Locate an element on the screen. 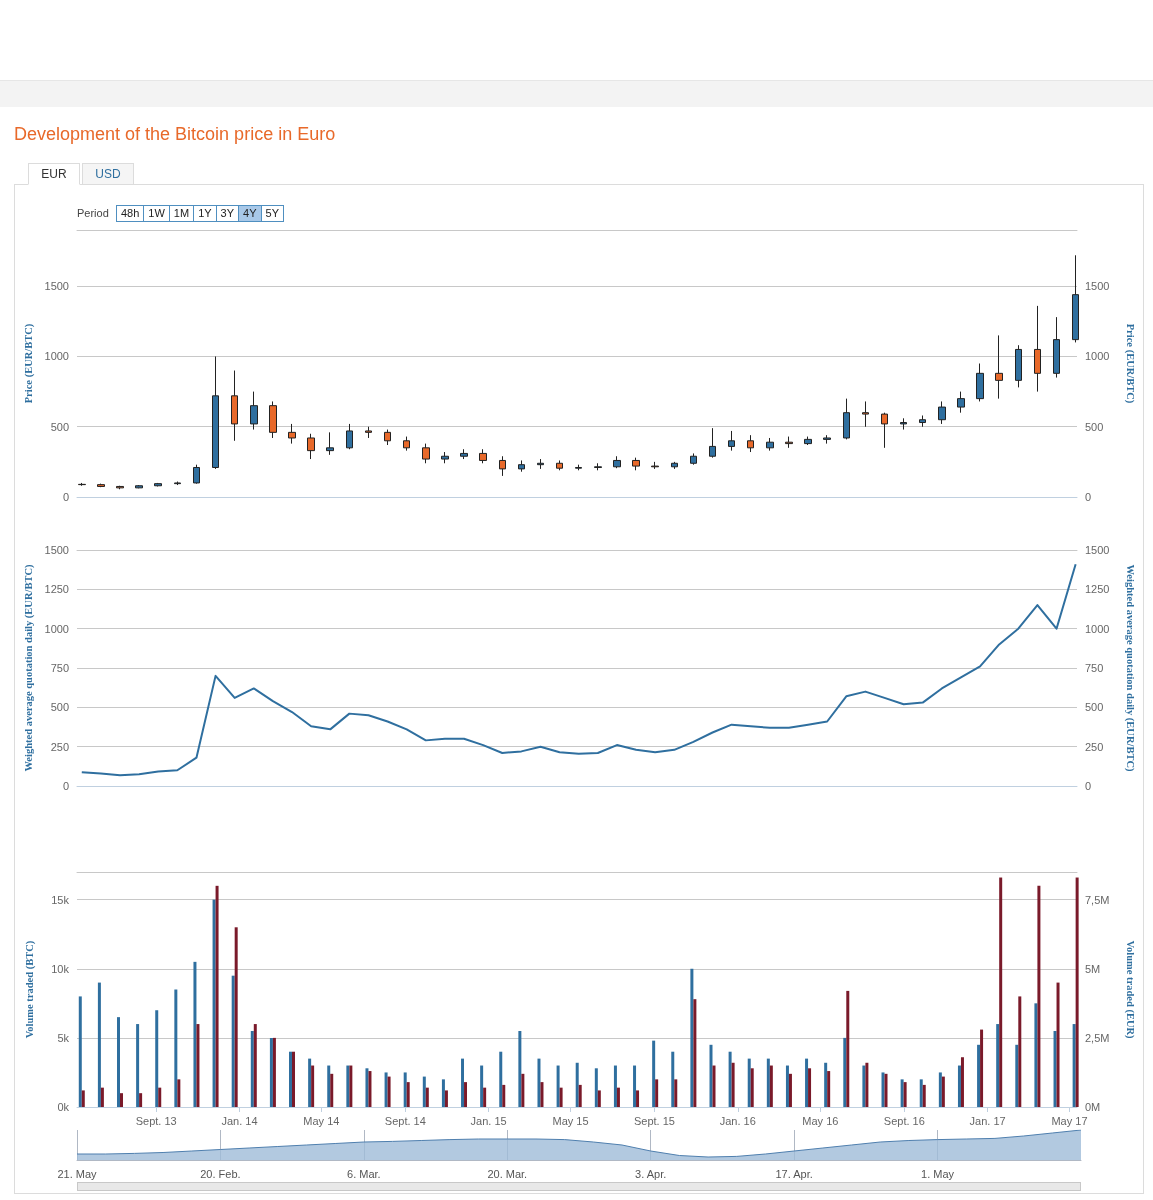 The image size is (1153, 1200). x-tick-label: 20. Feb. is located at coordinates (220, 1173).